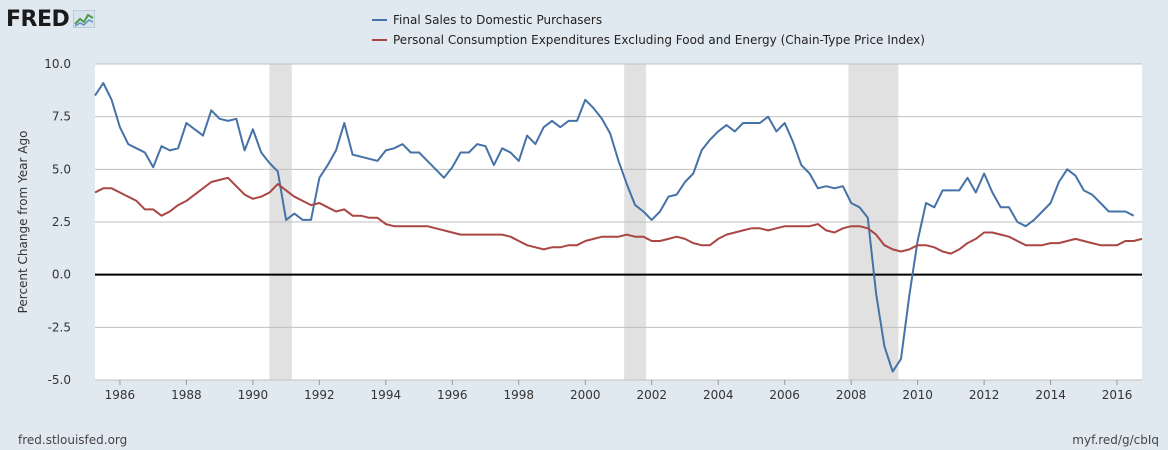 This screenshot has height=450, width=1168. I want to click on y-tick-label: -2.5, so click(59, 327).